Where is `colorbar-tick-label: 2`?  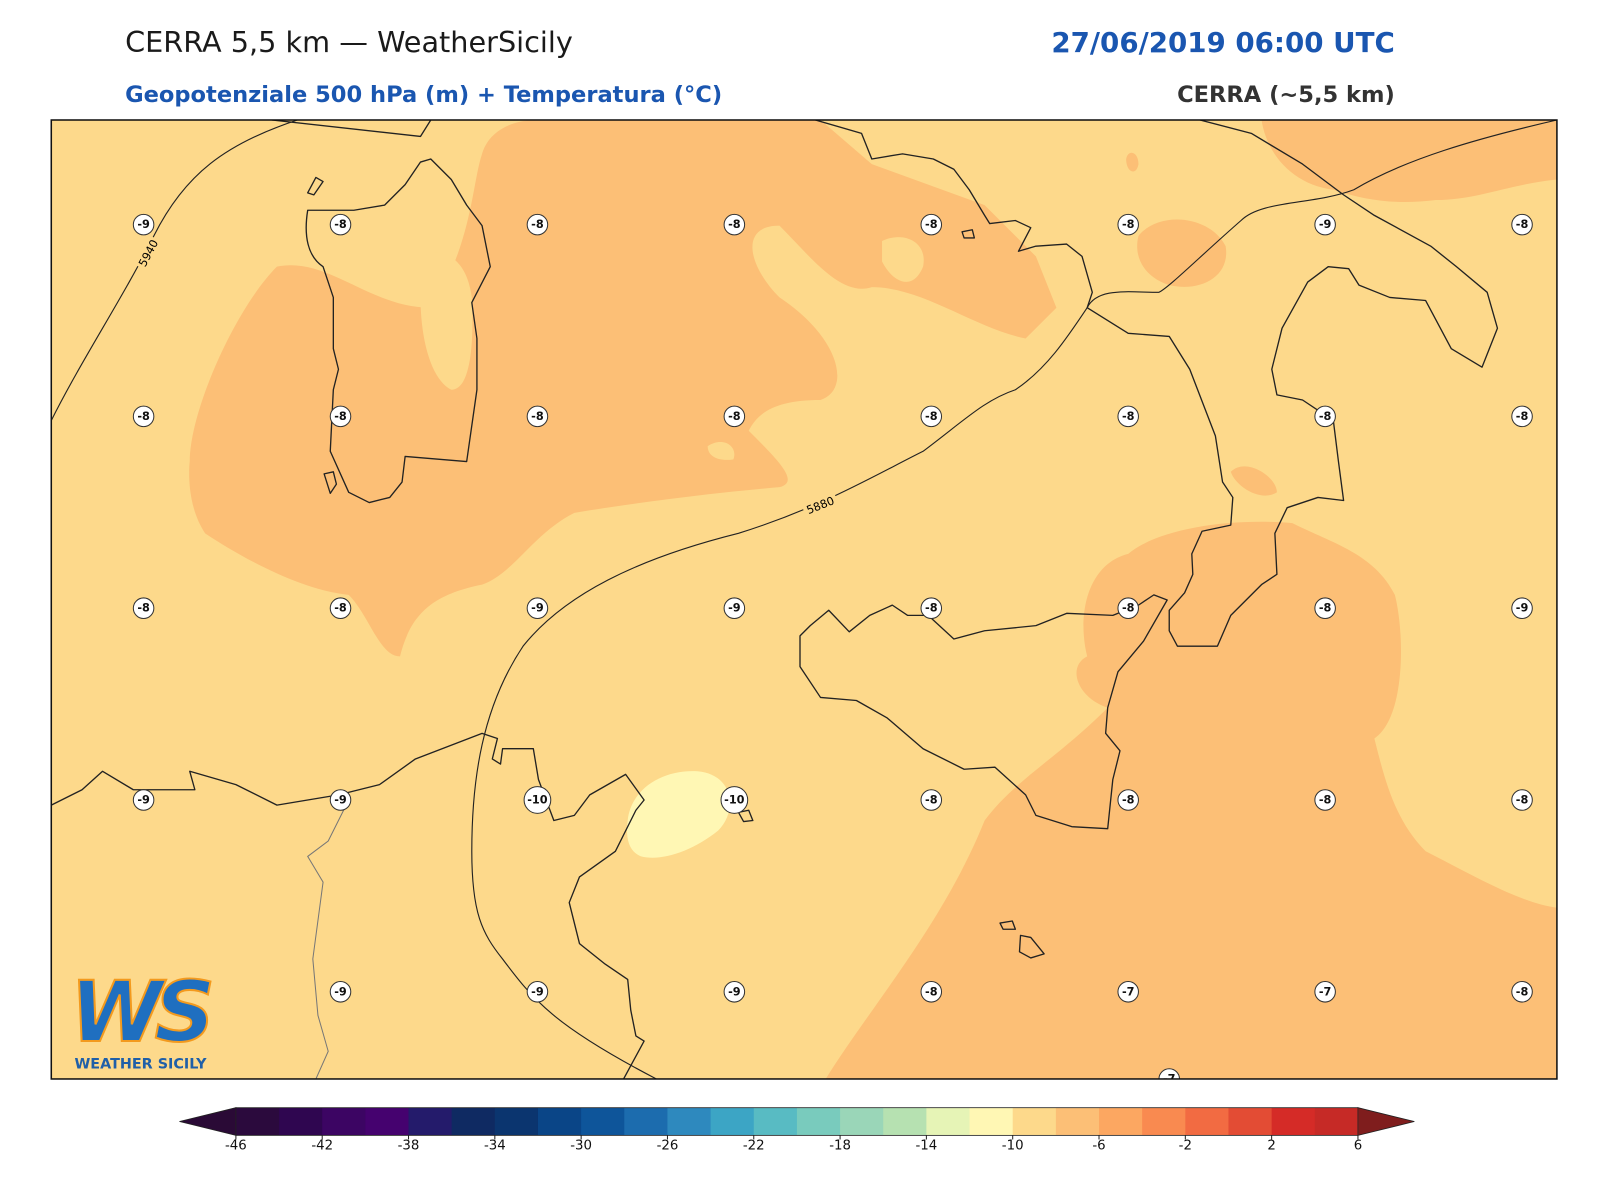 colorbar-tick-label: 2 is located at coordinates (1271, 1145).